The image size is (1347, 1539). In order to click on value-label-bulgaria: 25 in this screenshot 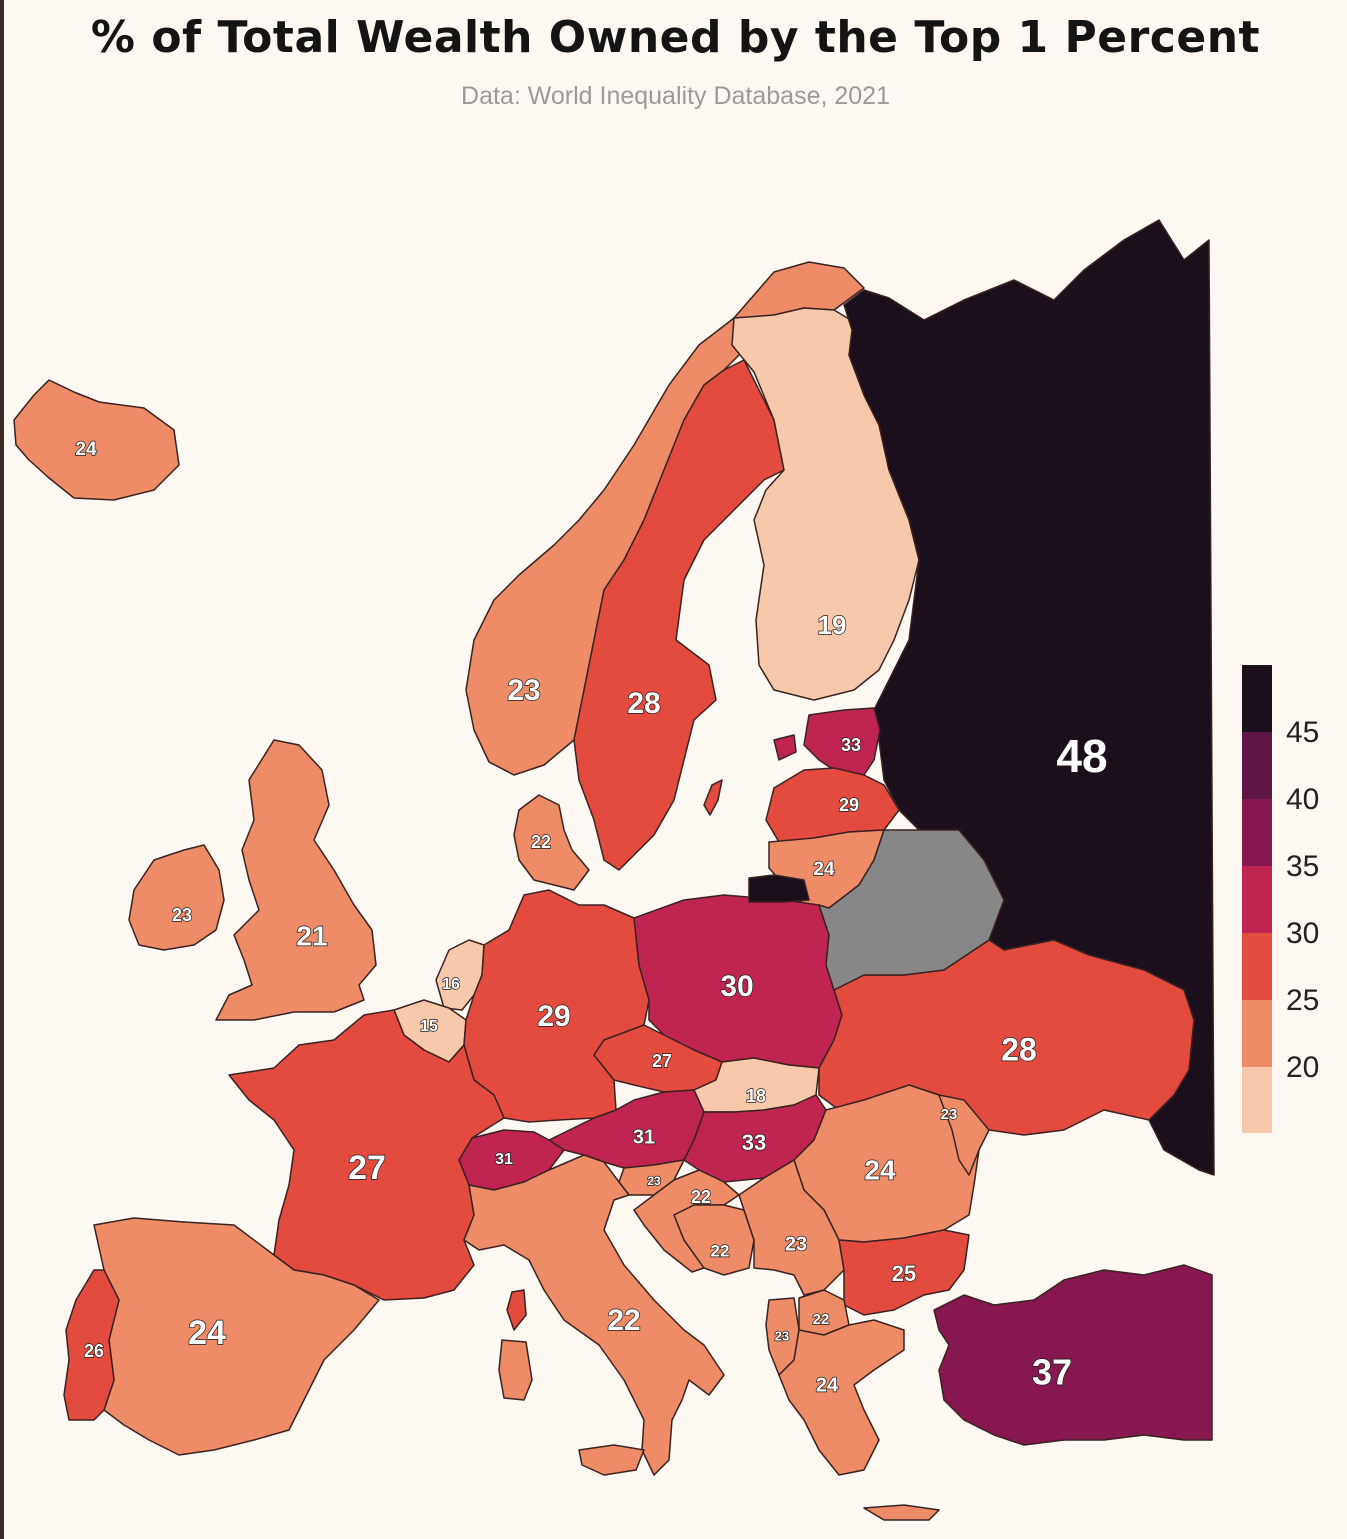, I will do `click(904, 1273)`.